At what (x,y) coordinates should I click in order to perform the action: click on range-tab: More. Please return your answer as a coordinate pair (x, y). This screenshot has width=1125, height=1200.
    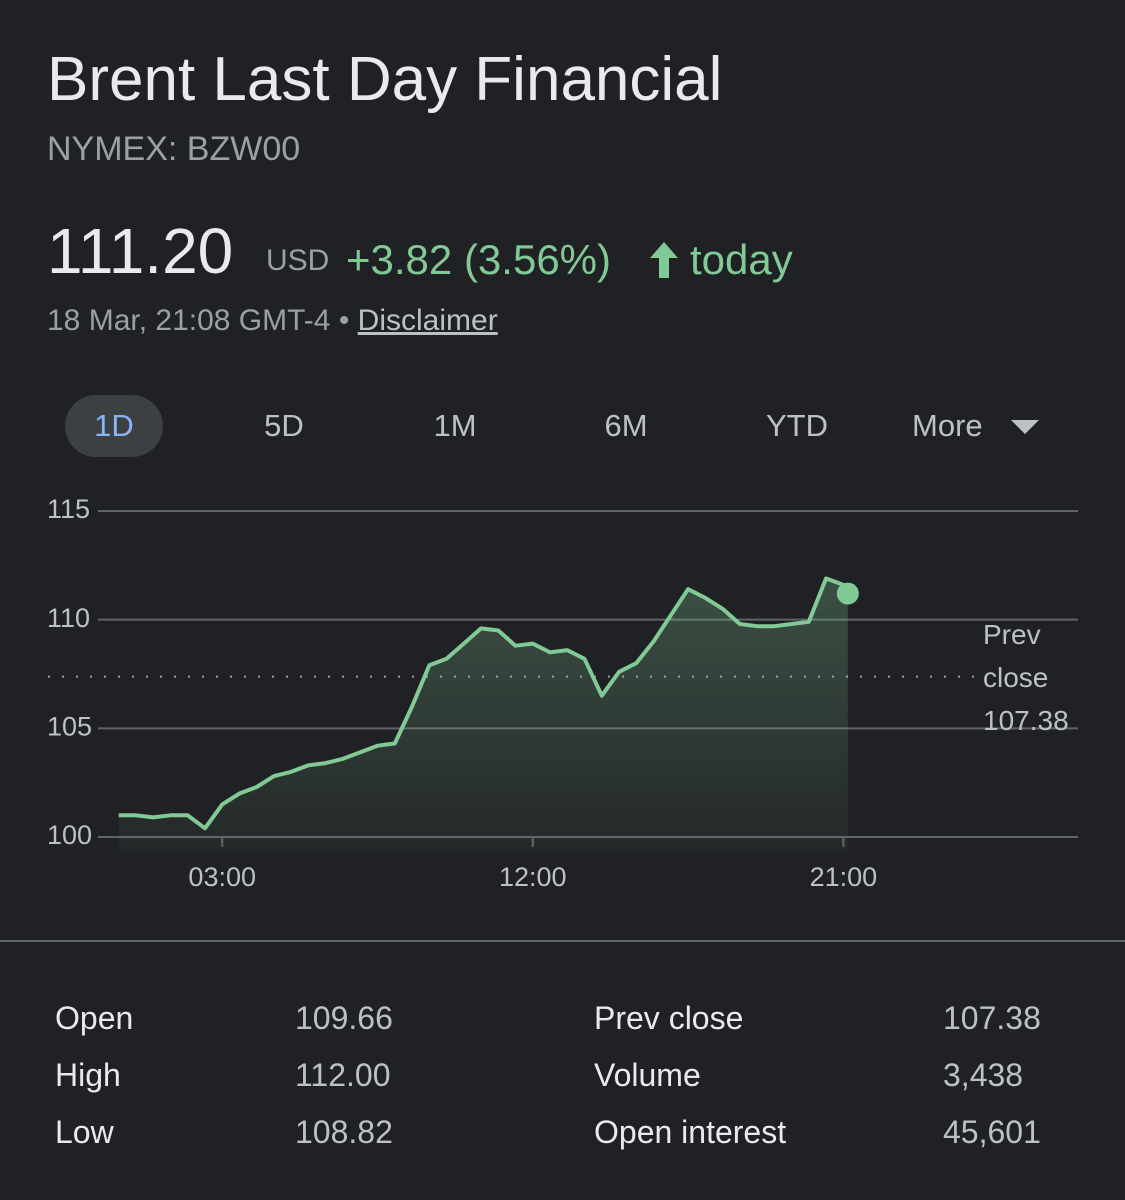
    Looking at the image, I should click on (947, 425).